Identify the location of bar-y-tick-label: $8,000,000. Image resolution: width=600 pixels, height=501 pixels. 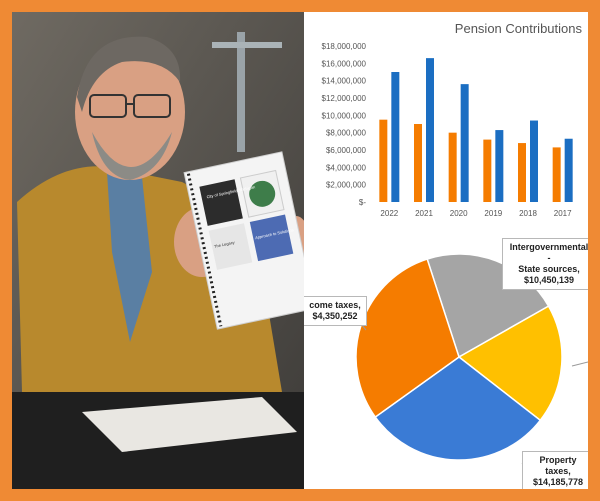
(346, 133).